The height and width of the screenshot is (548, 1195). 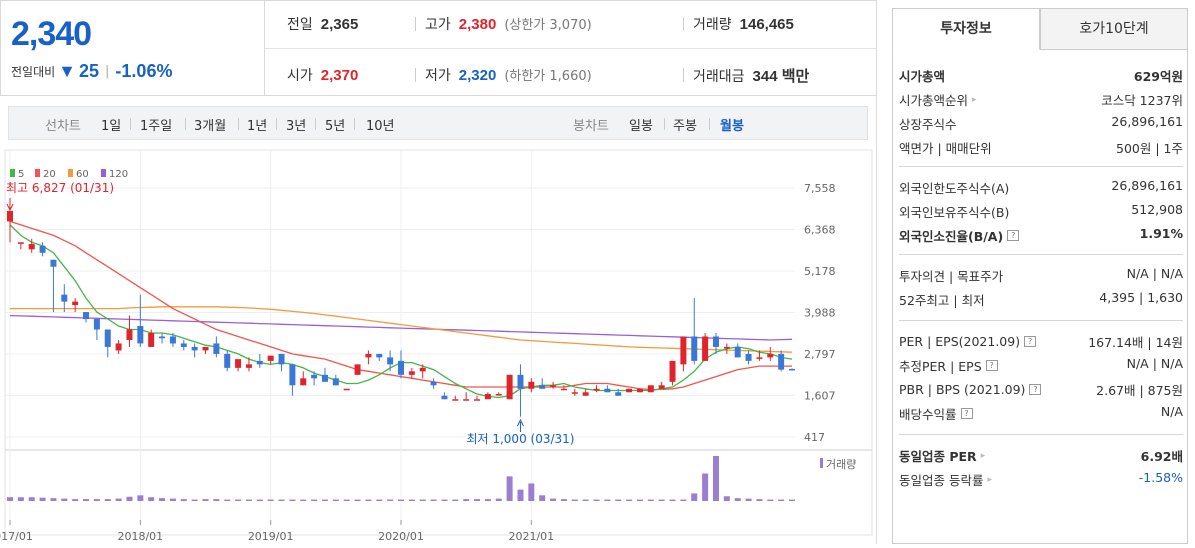 I want to click on tab-investment-info: 투자정보, so click(x=966, y=29).